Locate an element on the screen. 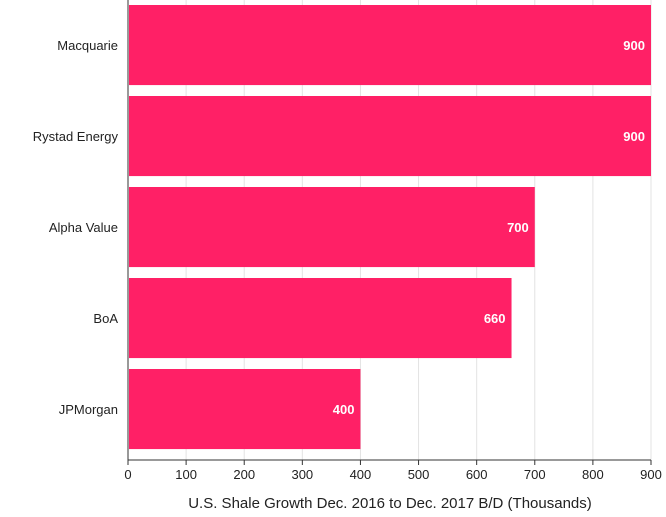  x-tick-label: 500 is located at coordinates (419, 474).